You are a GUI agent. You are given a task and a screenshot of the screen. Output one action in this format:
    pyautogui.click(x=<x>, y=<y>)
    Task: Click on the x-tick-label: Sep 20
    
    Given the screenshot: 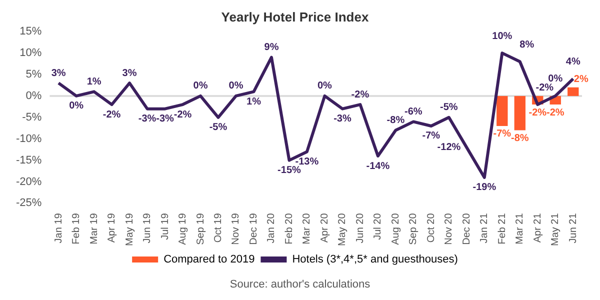 What is the action you would take?
    pyautogui.click(x=414, y=228)
    